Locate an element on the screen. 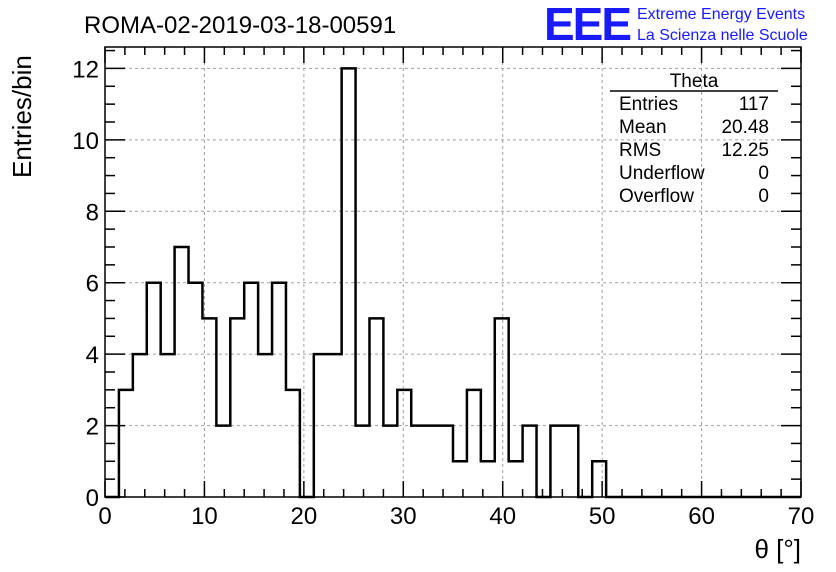 The height and width of the screenshot is (572, 836). x-axis-title: θ [°] is located at coordinates (777, 549).